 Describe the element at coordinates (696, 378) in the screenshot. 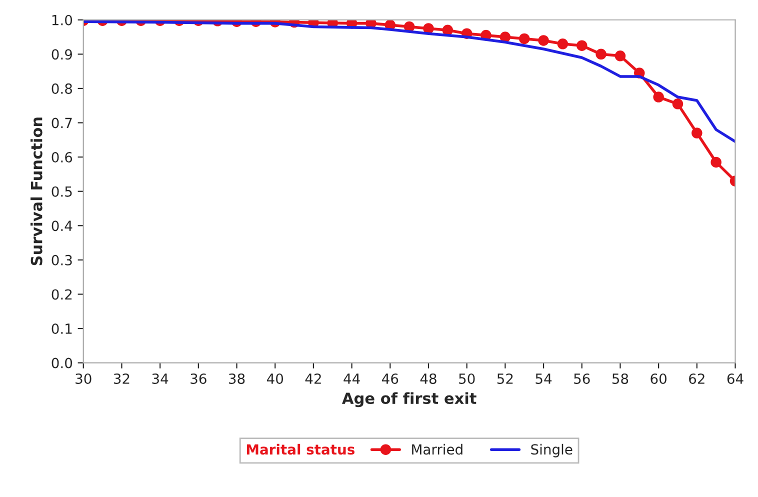

I see `x-tick-label: 62` at that location.